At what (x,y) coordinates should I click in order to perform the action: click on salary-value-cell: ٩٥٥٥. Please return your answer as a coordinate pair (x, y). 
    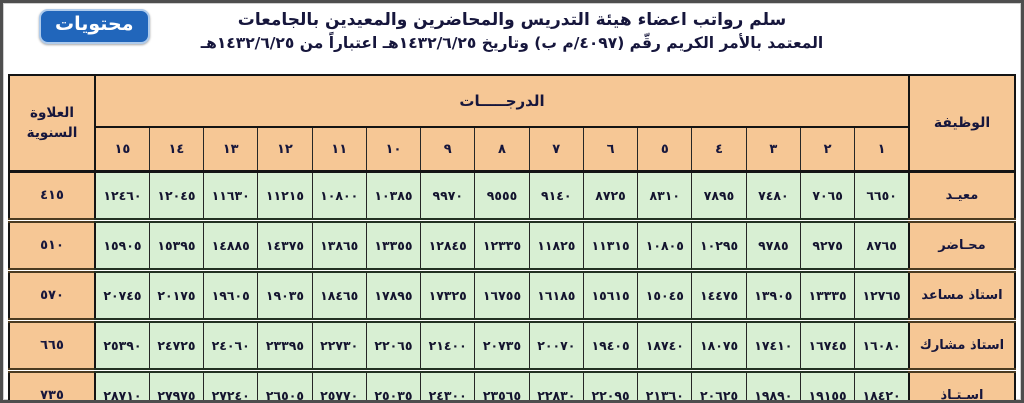
    Looking at the image, I should click on (502, 195).